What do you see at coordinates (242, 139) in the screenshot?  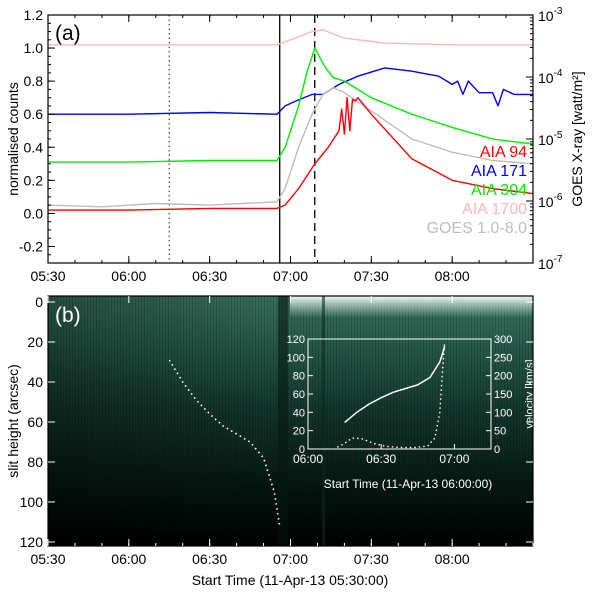 I see `event-time-markers` at bounding box center [242, 139].